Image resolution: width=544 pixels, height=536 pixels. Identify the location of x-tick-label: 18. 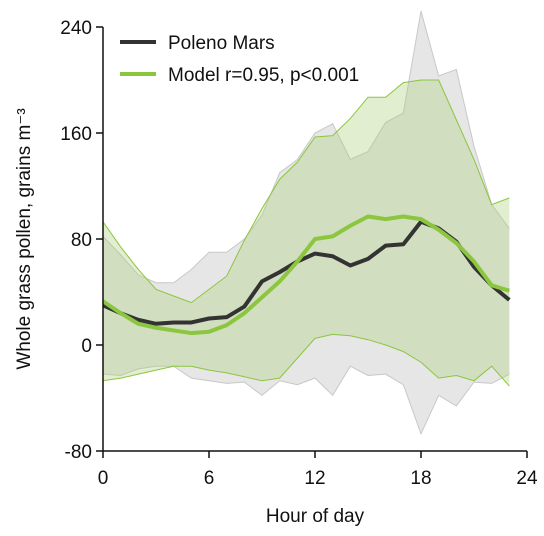
(420, 478).